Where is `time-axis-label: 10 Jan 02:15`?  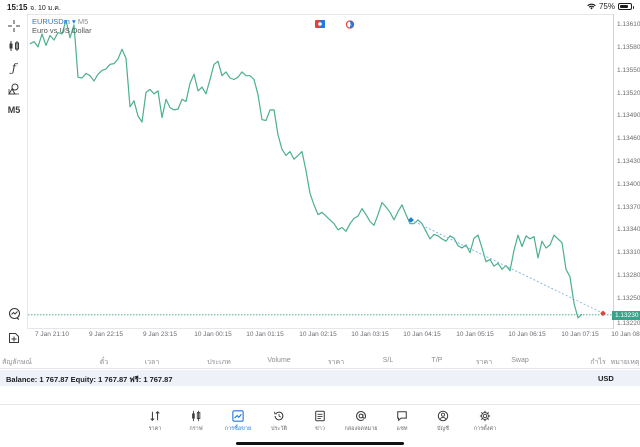
time-axis-label: 10 Jan 02:15 is located at coordinates (318, 334).